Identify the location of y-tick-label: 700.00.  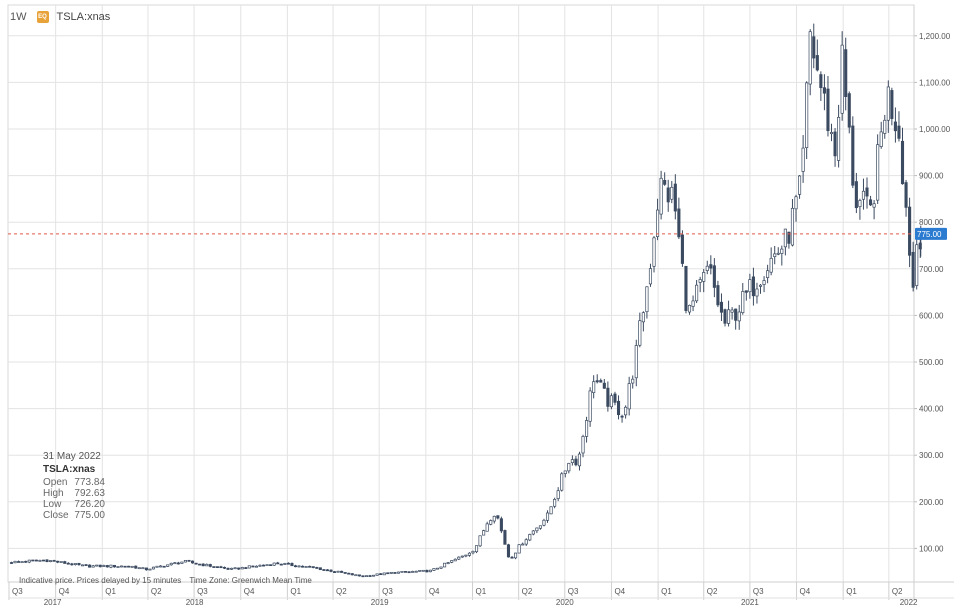
(931, 269).